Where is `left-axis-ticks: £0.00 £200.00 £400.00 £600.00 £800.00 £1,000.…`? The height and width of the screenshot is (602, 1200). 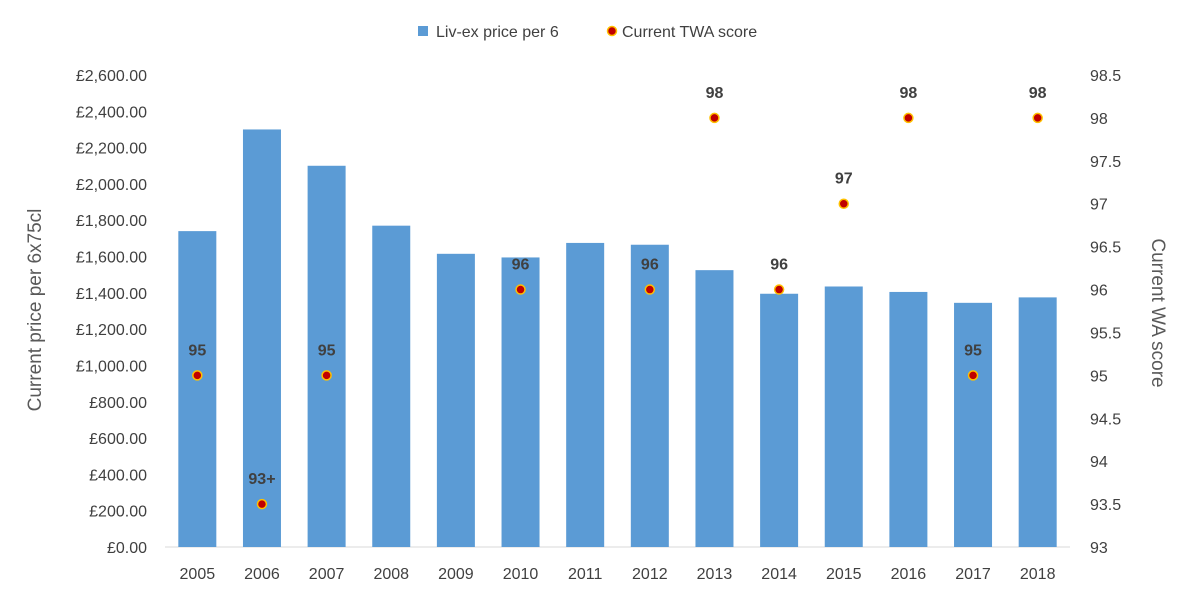 left-axis-ticks: £0.00 £200.00 £400.00 £600.00 £800.00 £1,000.… is located at coordinates (111, 312).